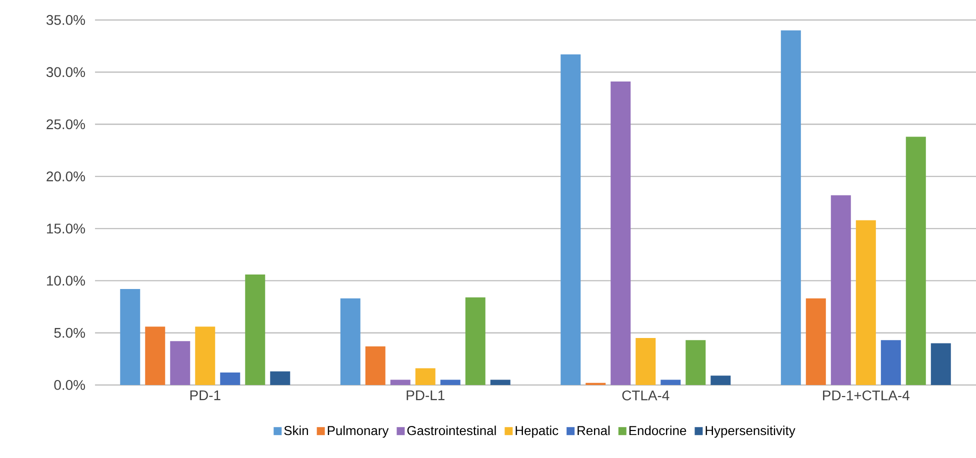 The image size is (976, 458). Describe the element at coordinates (69, 333) in the screenshot. I see `y-tick-label: 5.0%` at that location.